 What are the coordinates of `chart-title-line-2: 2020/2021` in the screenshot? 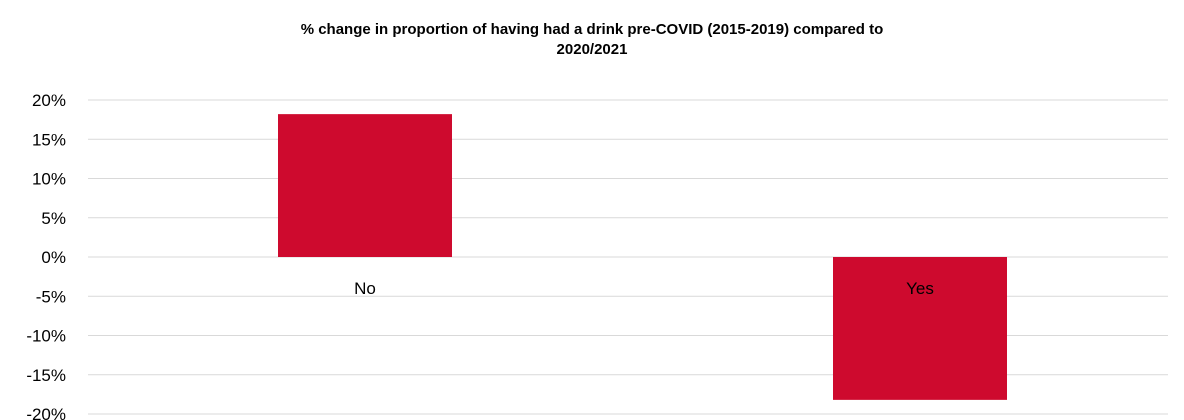 It's located at (592, 49).